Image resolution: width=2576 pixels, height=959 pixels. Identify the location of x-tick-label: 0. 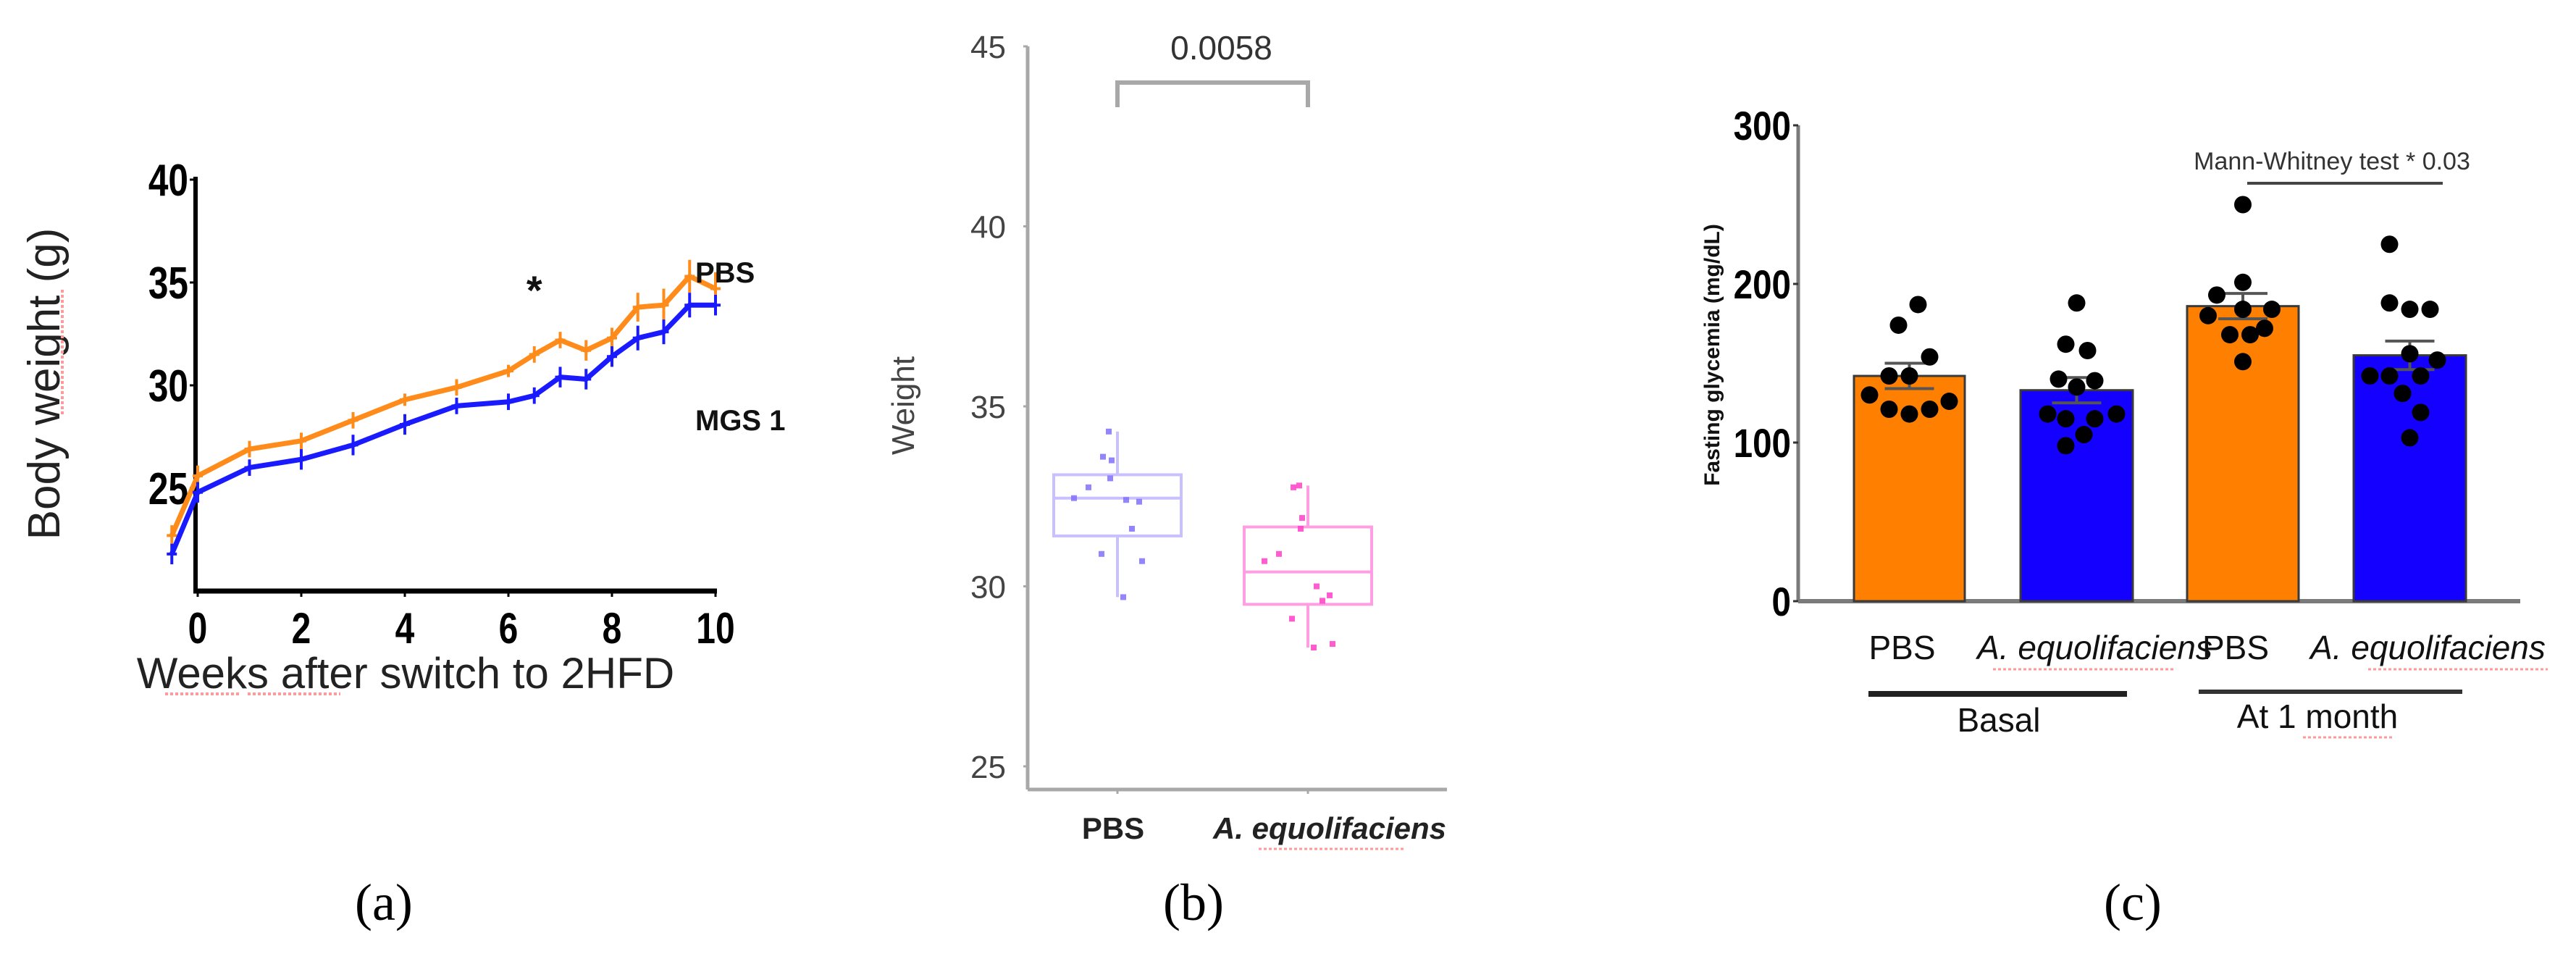
(198, 629).